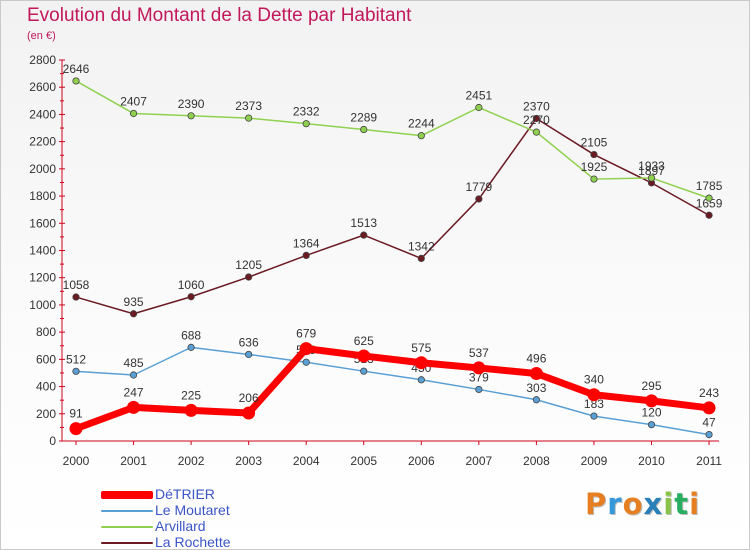 The image size is (750, 550). What do you see at coordinates (191, 104) in the screenshot?
I see `data-label: 2390` at bounding box center [191, 104].